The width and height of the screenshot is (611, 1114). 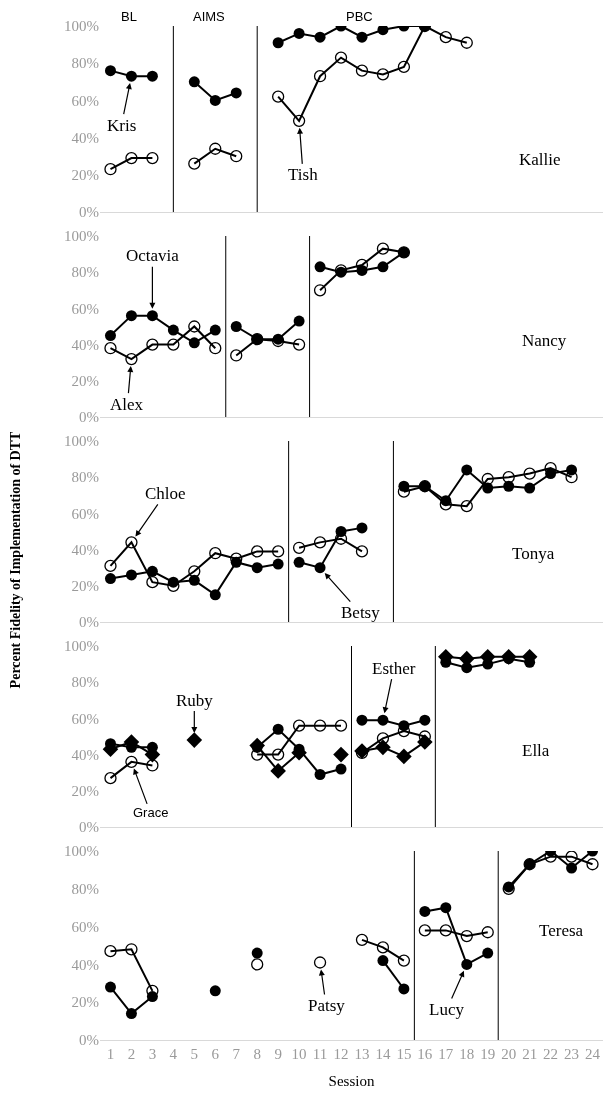 I want to click on x-tick-label: 12, so click(x=341, y=1054).